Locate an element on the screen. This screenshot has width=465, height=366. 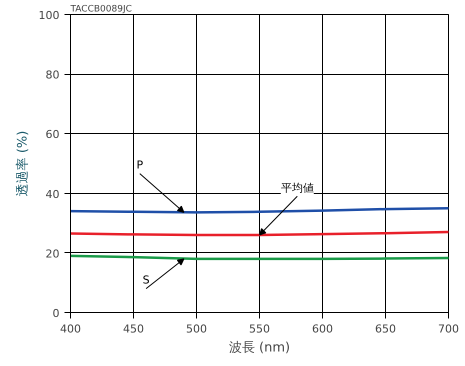
x-tick-label: 550 is located at coordinates (259, 329).